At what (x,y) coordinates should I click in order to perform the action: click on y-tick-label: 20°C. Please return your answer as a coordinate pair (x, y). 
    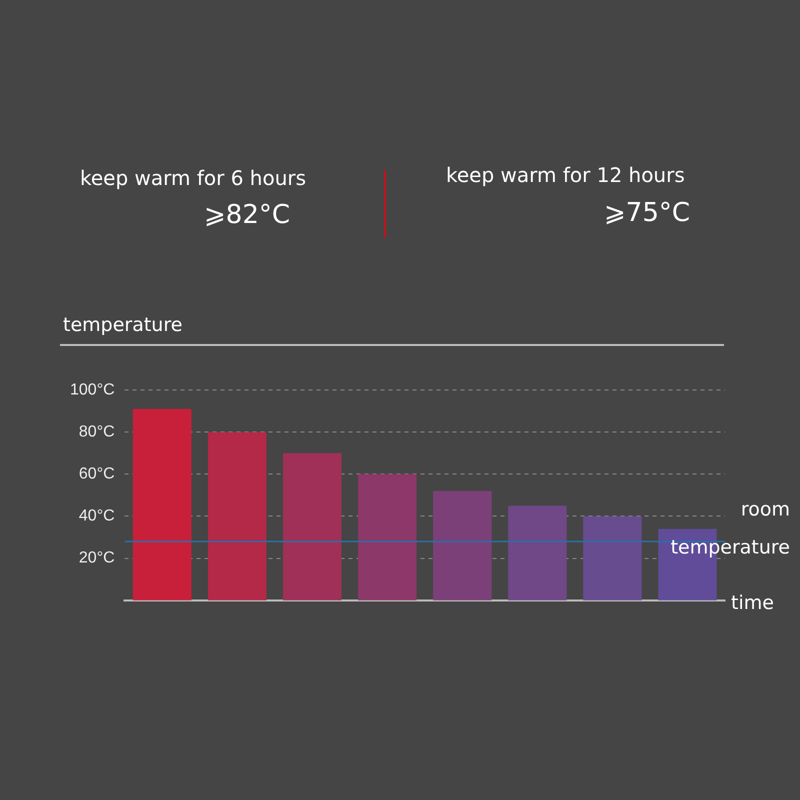
    Looking at the image, I should click on (96, 558).